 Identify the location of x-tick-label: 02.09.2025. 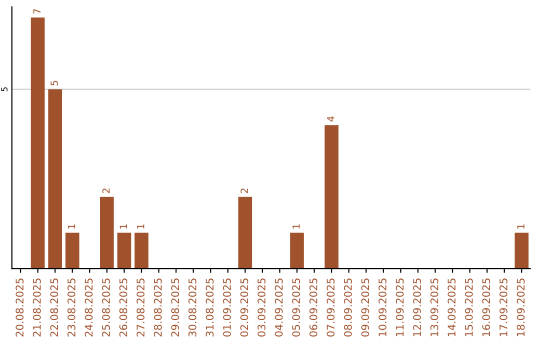
(244, 307).